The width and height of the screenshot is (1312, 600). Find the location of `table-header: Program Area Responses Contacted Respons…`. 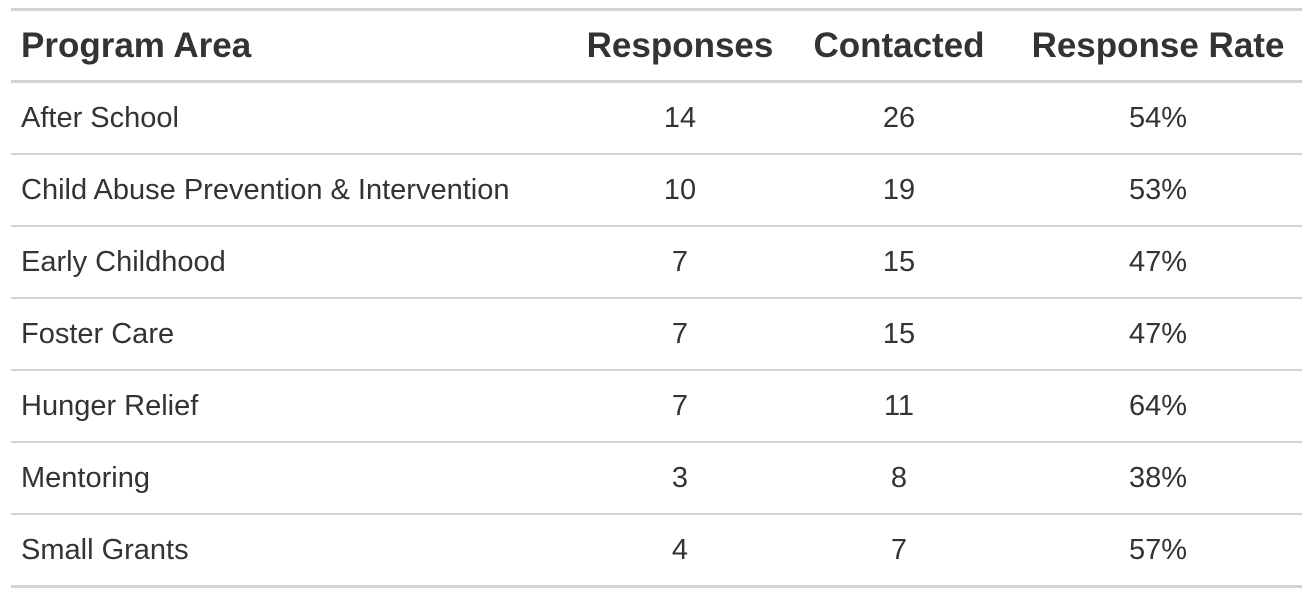

table-header: Program Area Responses Contacted Respons… is located at coordinates (656, 45).